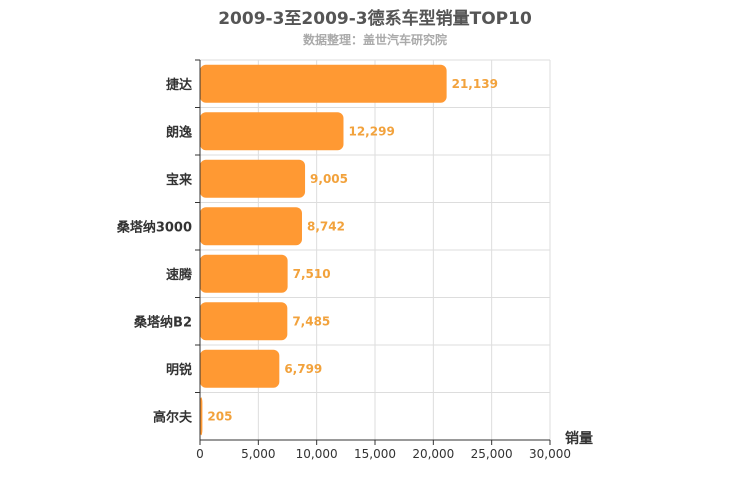 Image resolution: width=750 pixels, height=500 pixels. What do you see at coordinates (219, 416) in the screenshot?
I see `value-label-7: 205` at bounding box center [219, 416].